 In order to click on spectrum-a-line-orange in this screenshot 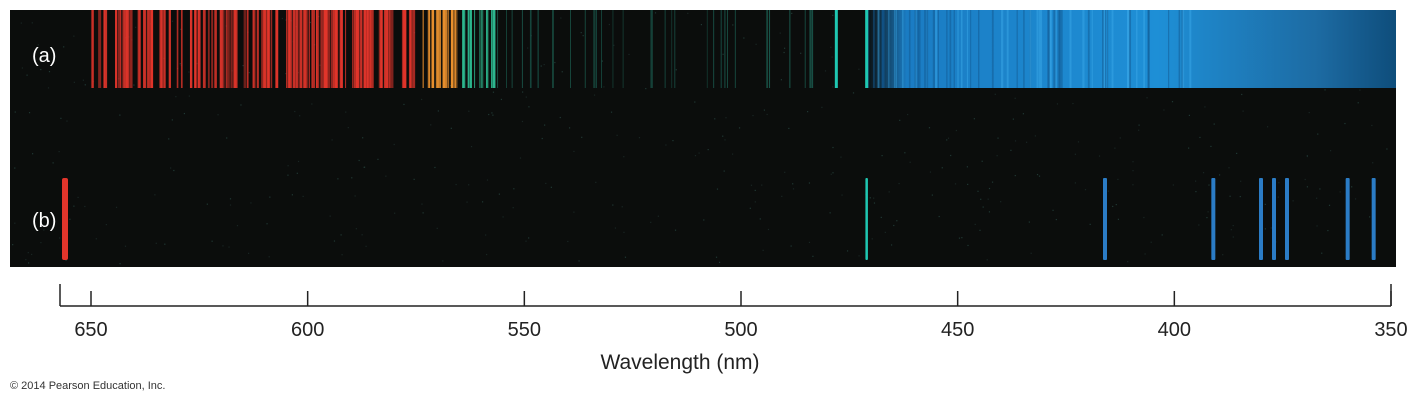, I will do `click(439, 49)`.